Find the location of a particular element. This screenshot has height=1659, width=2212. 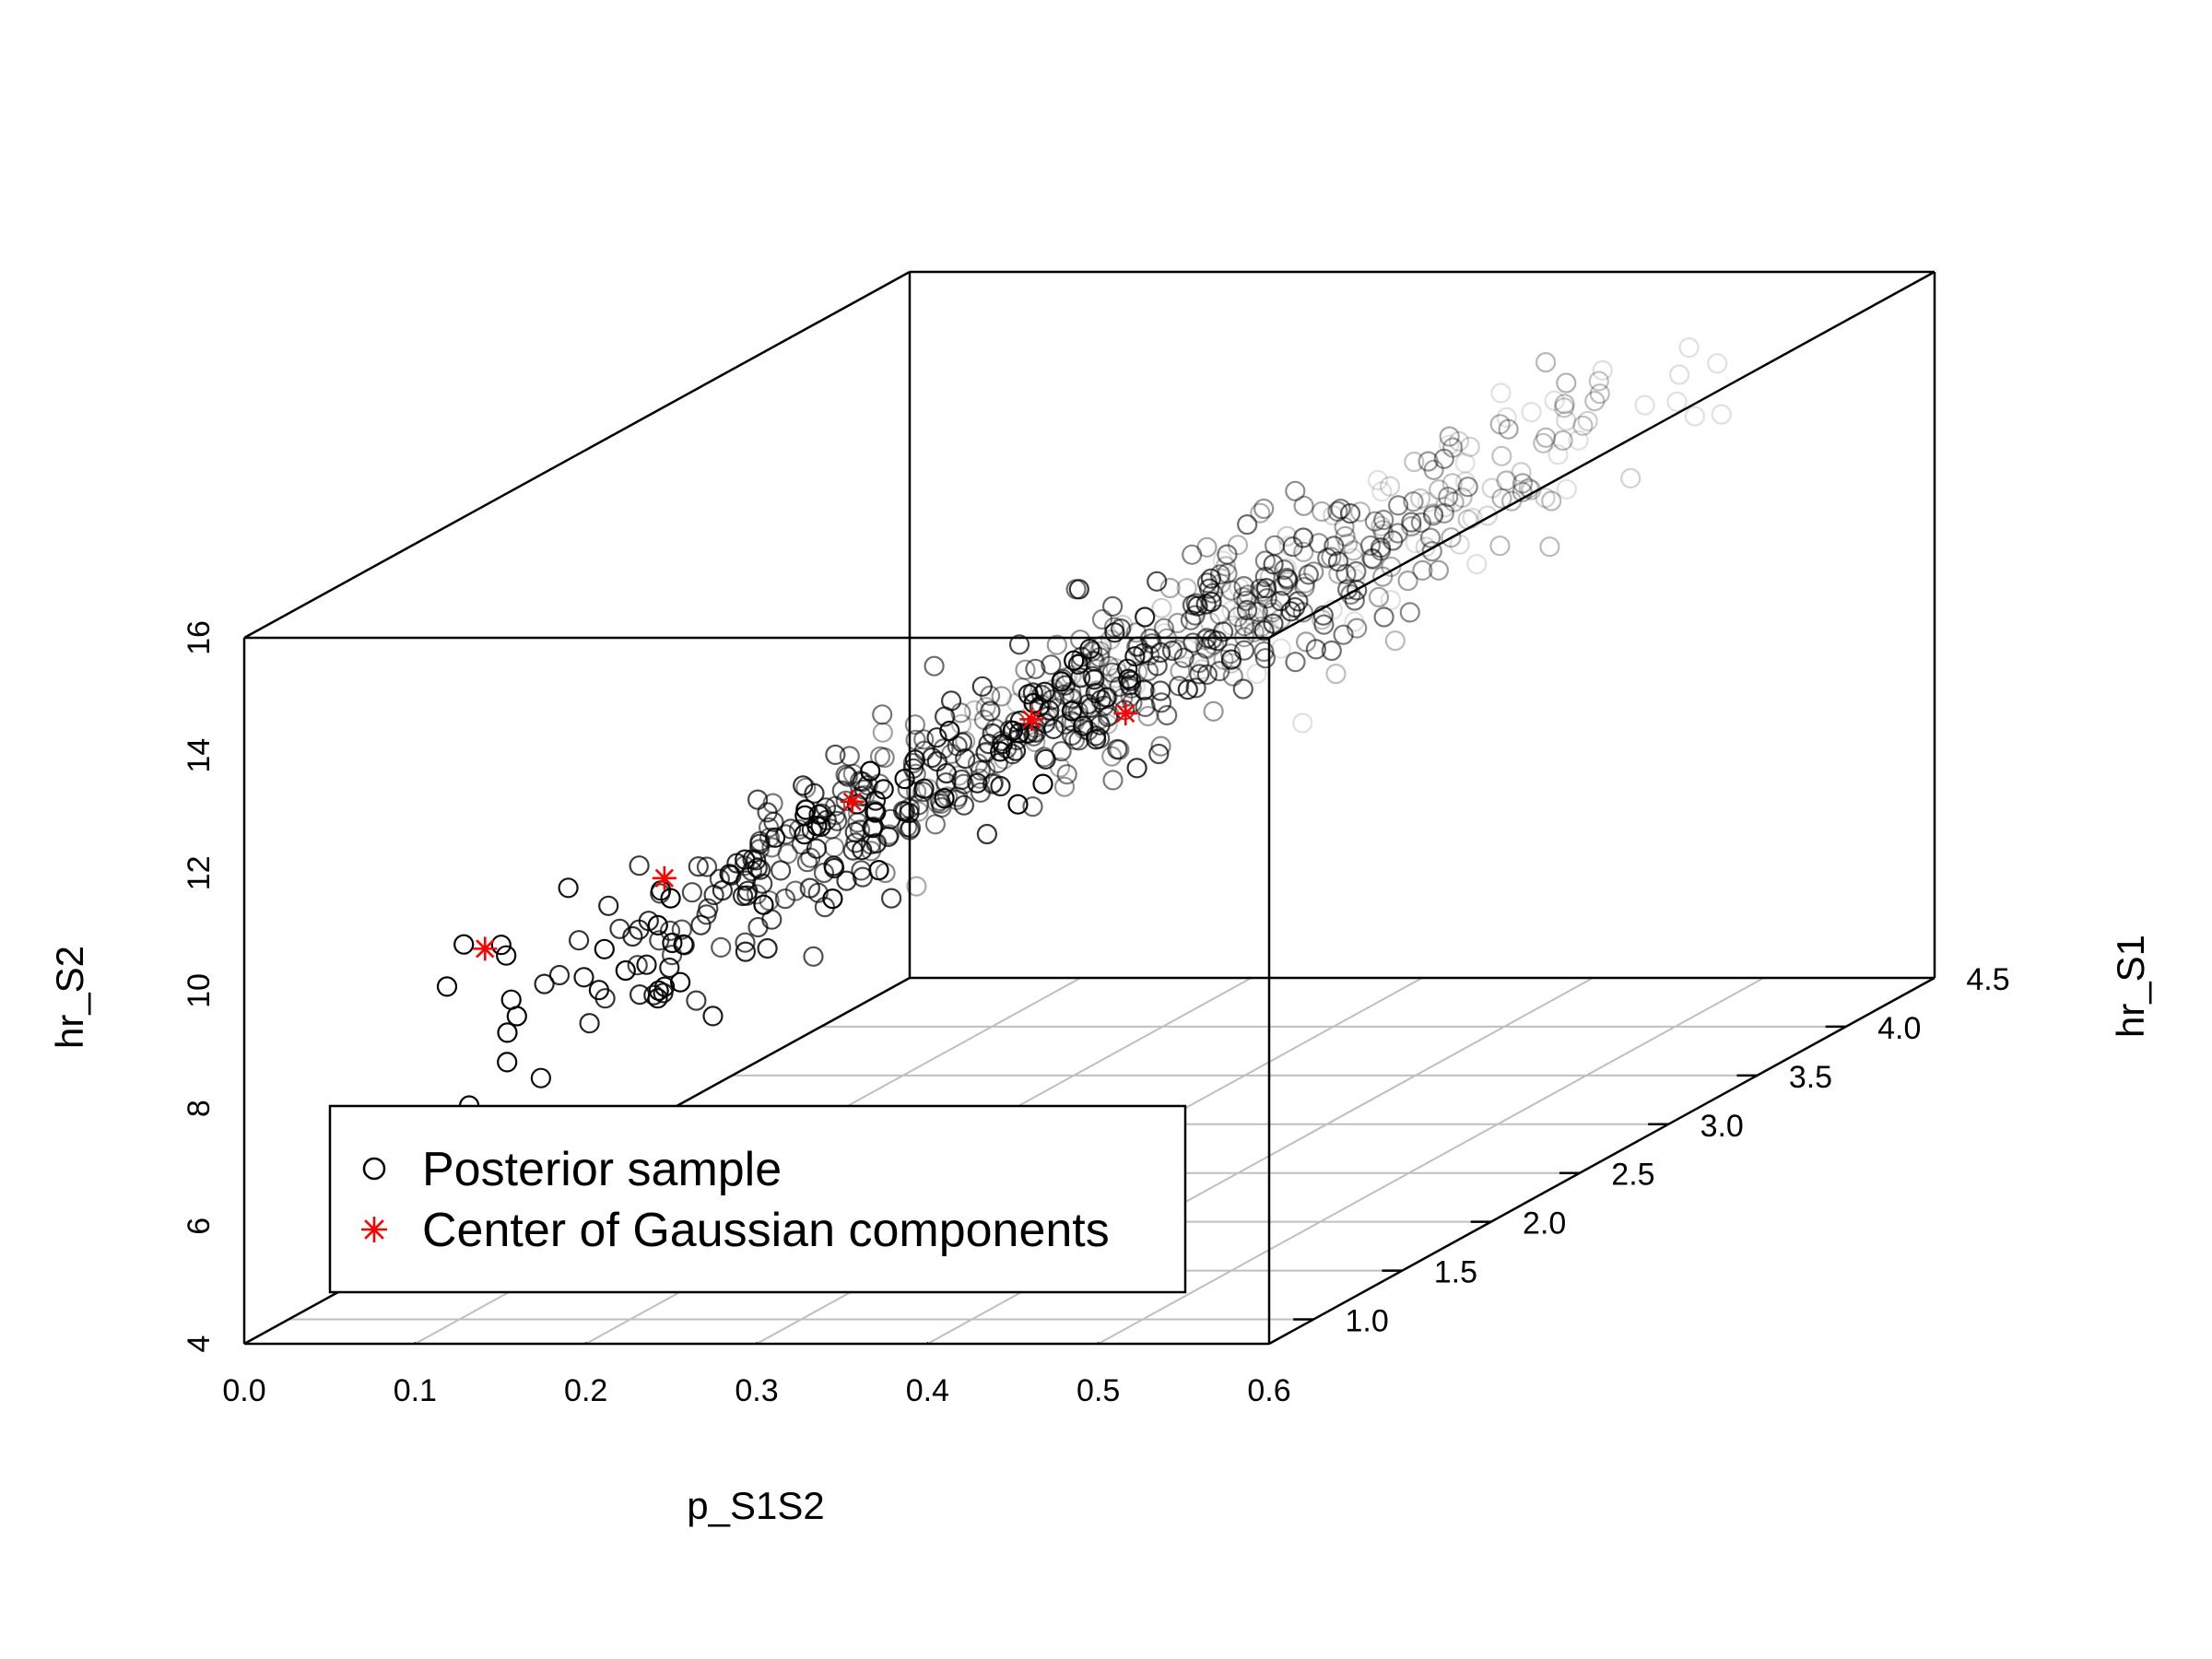

grid-line-x is located at coordinates (1431, 1161).